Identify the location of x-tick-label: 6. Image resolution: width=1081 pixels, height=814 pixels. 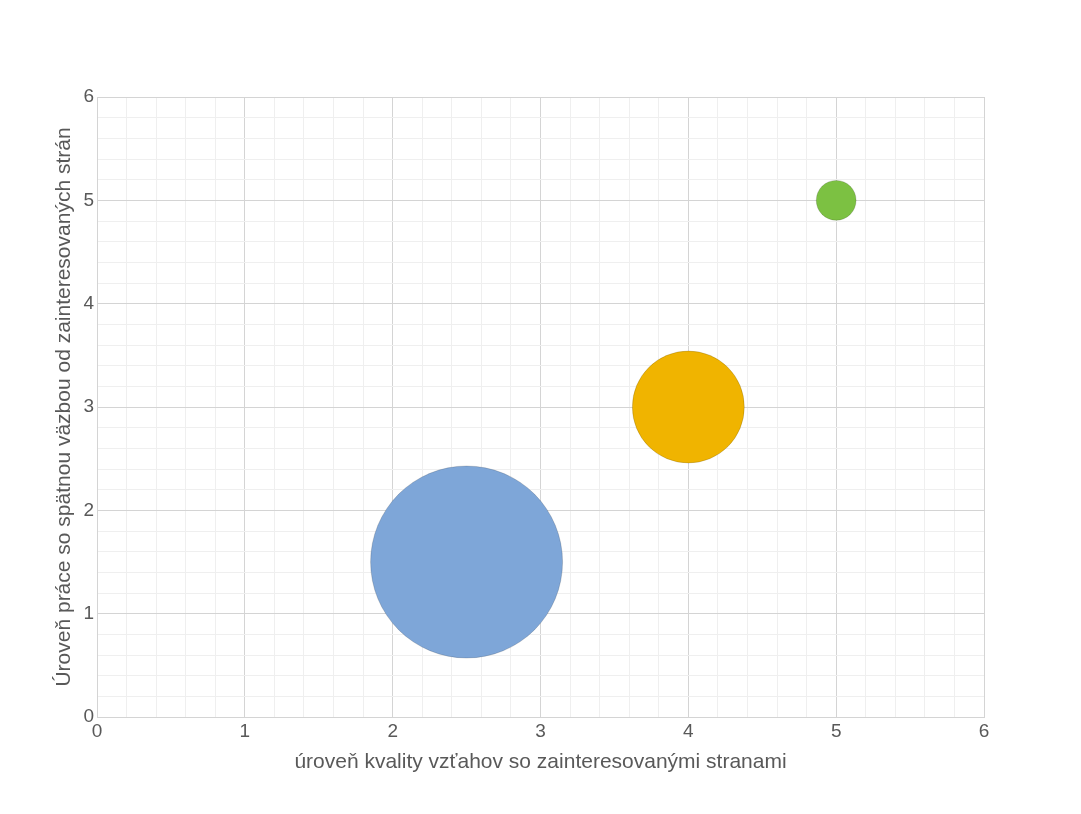
(984, 730).